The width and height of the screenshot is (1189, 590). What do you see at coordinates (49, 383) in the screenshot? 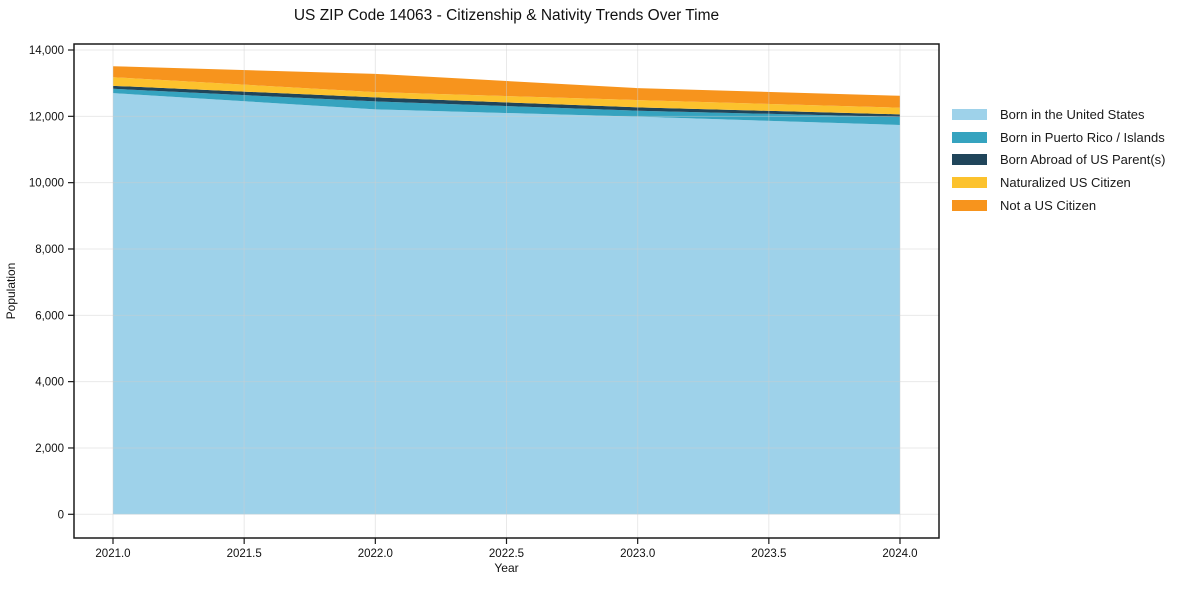
I see `y-tick-label: 4,000` at bounding box center [49, 383].